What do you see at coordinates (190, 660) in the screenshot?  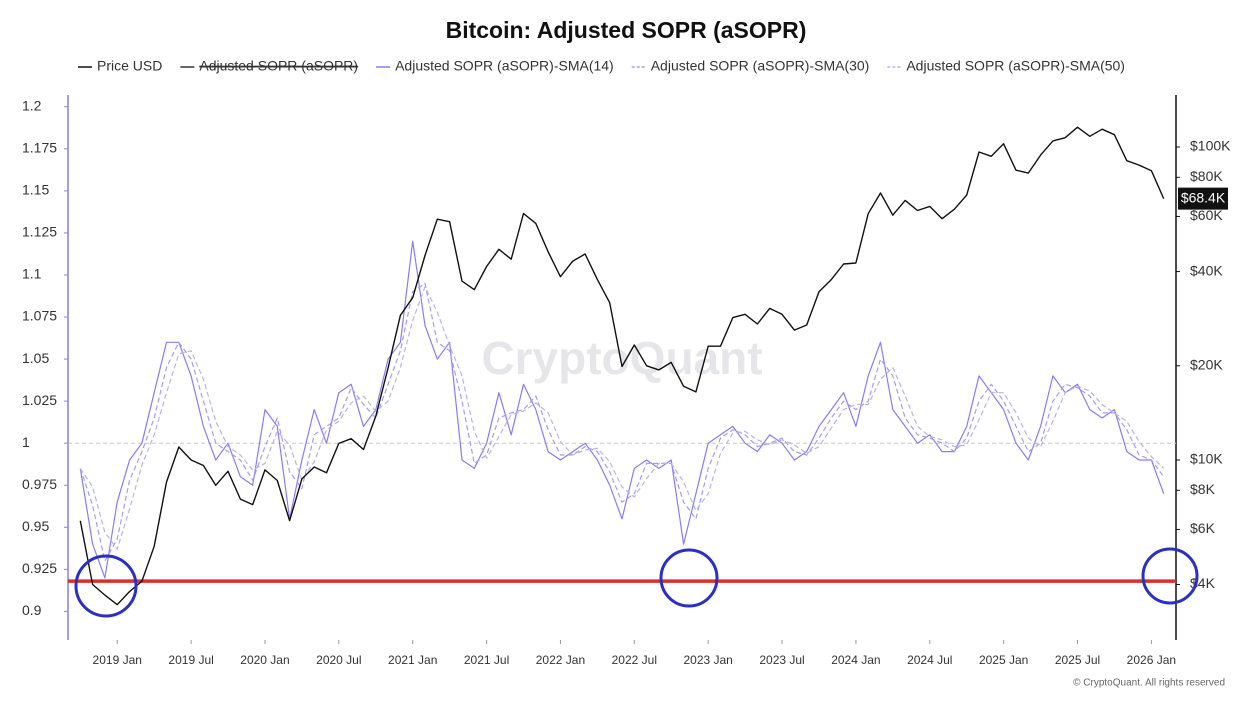 I see `x-tick-label: 2019 Jul` at bounding box center [190, 660].